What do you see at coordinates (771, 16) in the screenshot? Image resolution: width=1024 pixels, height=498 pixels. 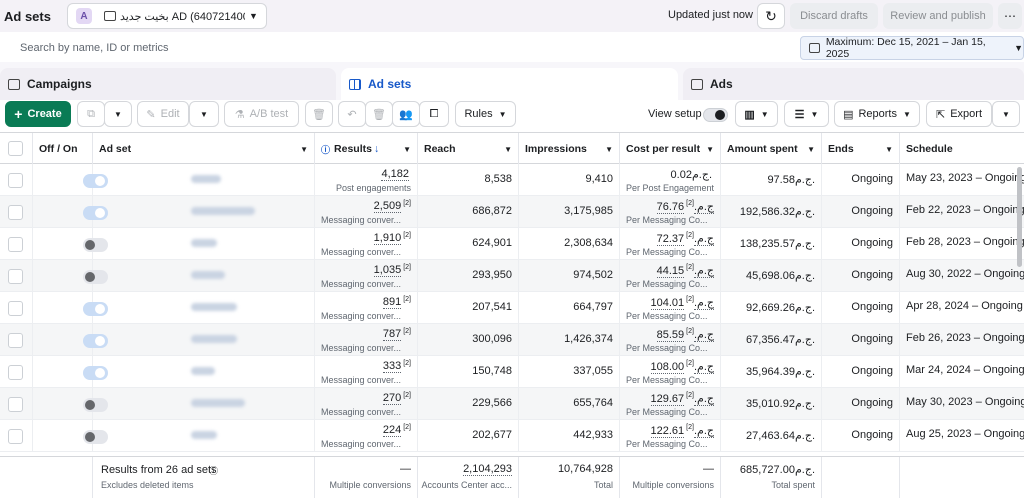 I see `refresh-button: ↻` at bounding box center [771, 16].